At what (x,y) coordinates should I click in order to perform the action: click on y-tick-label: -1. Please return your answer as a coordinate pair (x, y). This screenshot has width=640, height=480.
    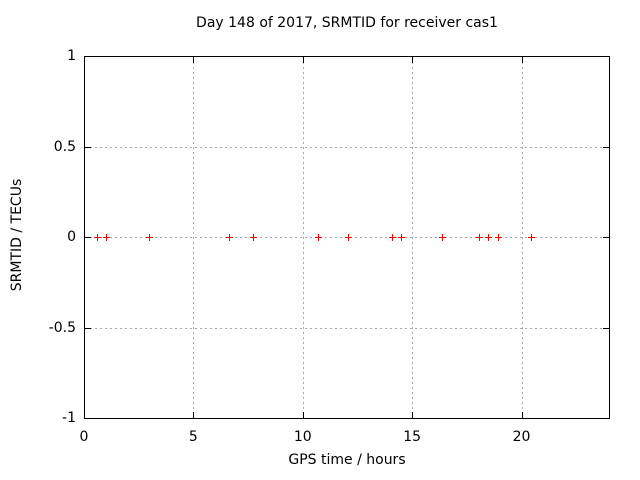
    Looking at the image, I should click on (69, 418).